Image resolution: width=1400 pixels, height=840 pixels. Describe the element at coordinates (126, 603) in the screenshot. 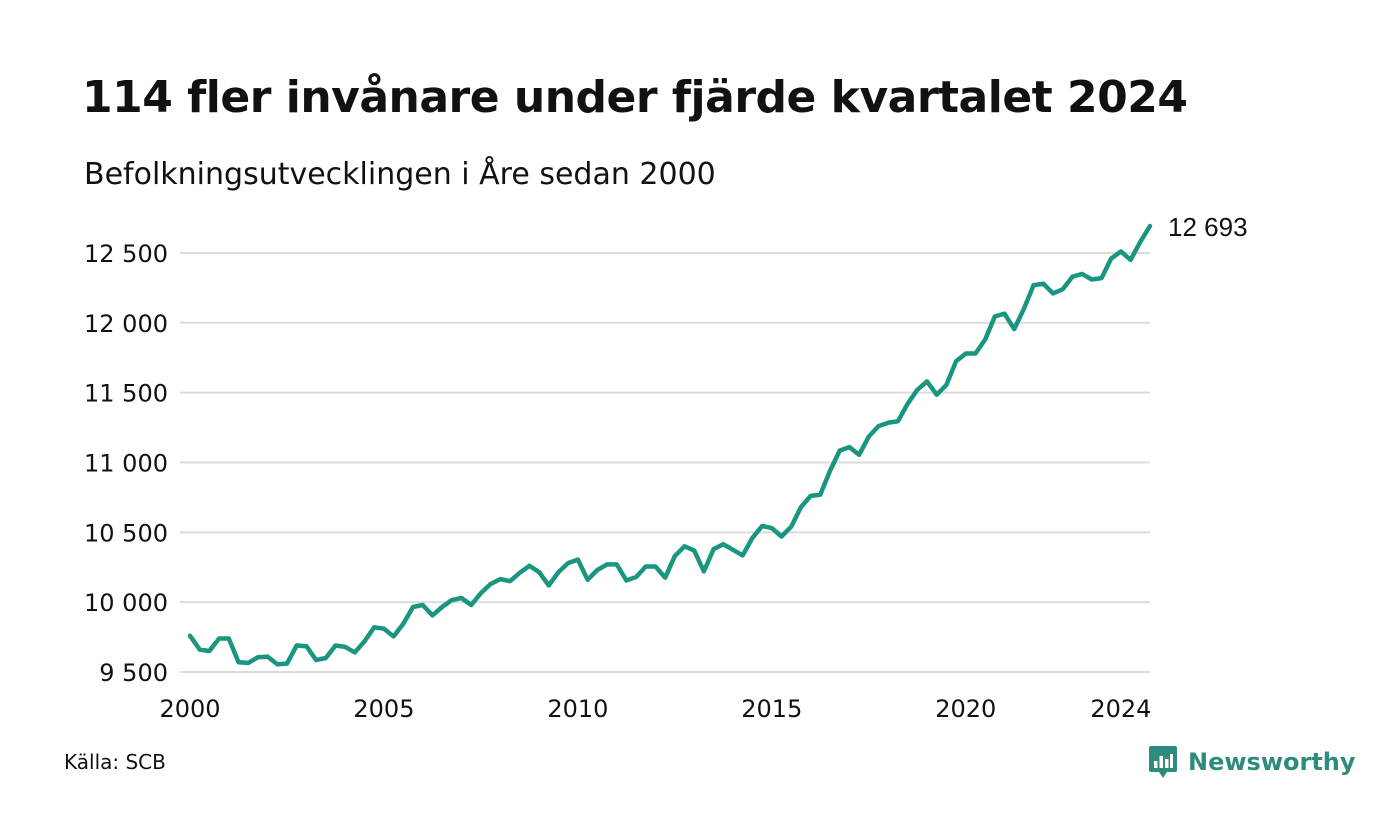

I see `y-tick-label: 10 000` at that location.